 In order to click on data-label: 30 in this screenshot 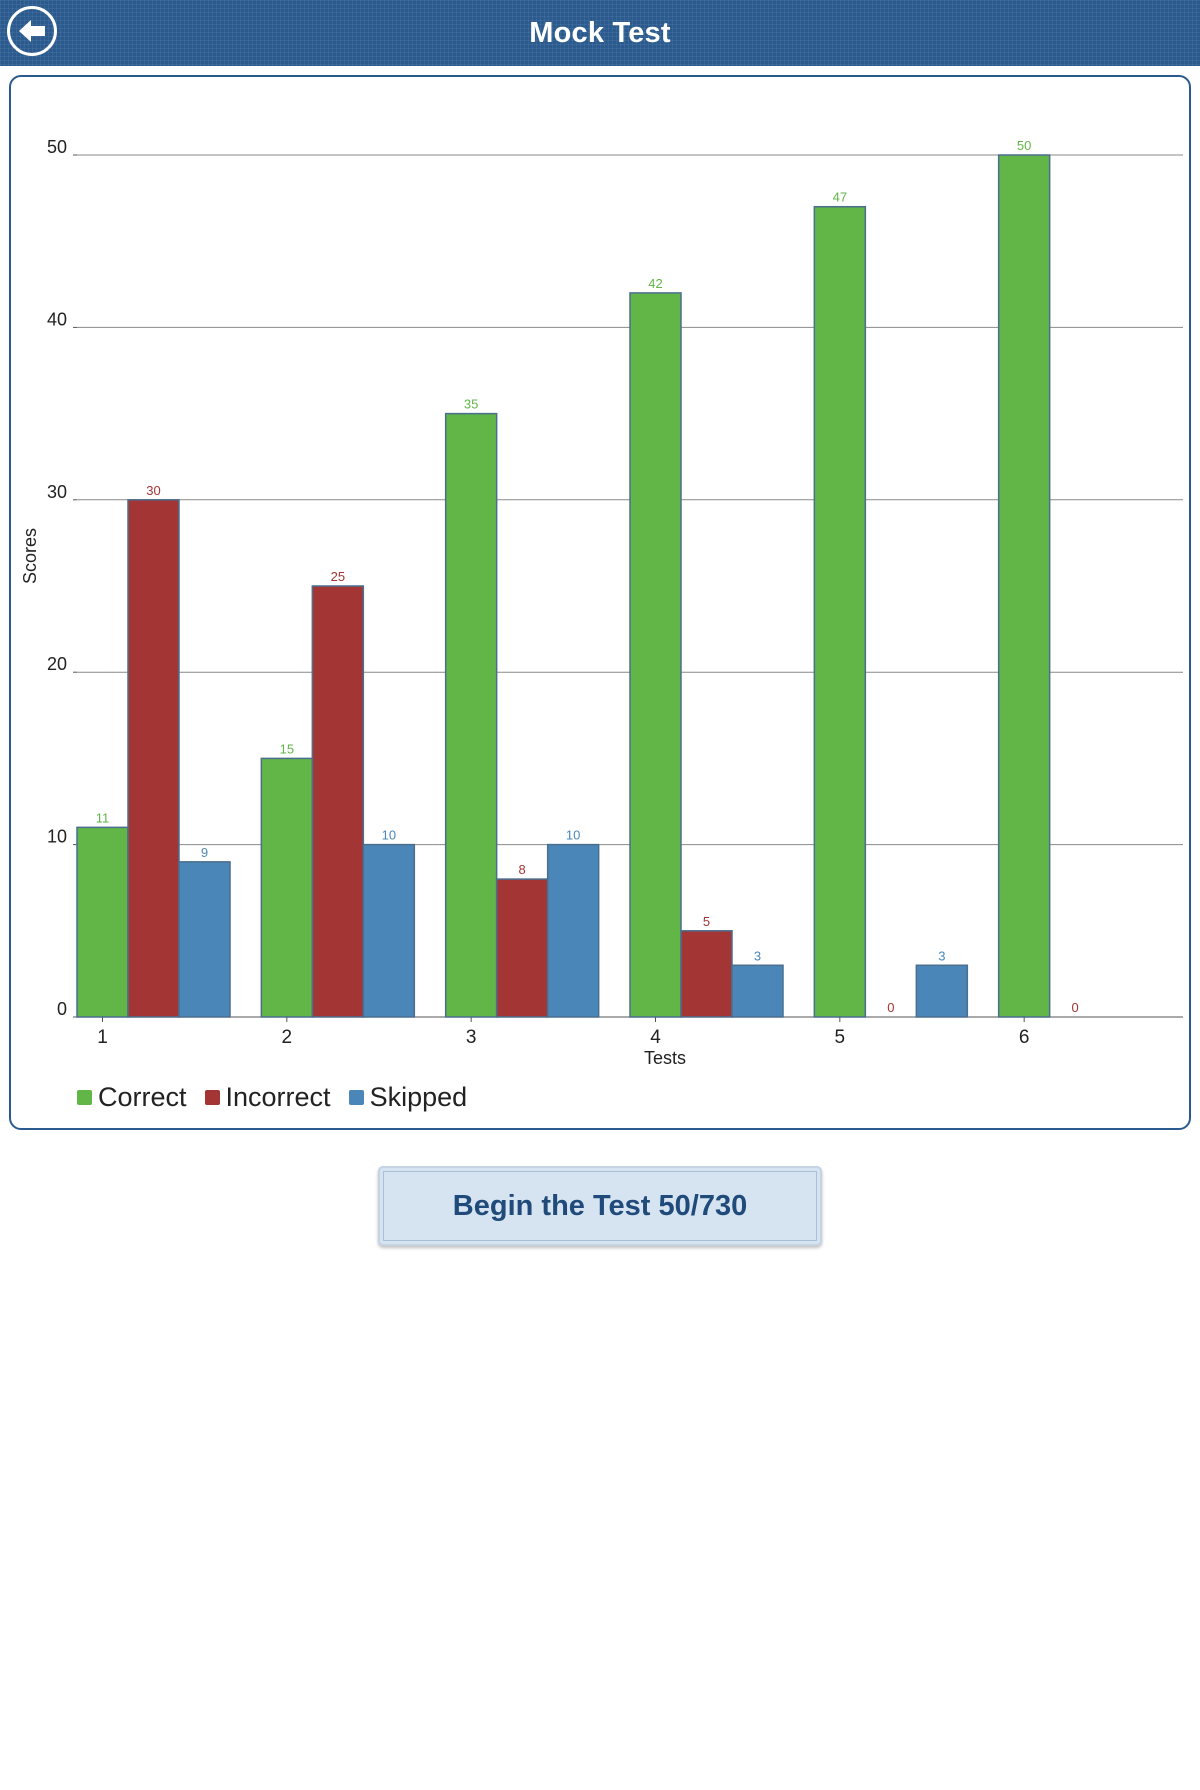, I will do `click(153, 490)`.